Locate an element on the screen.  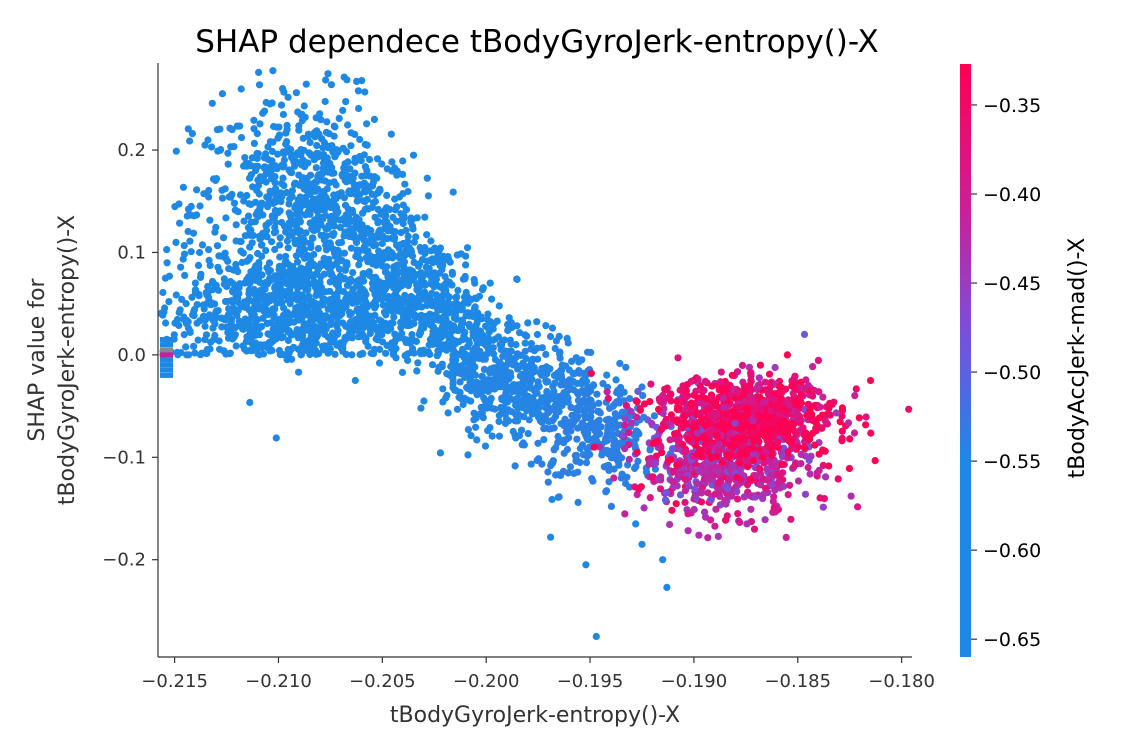
colorbar-tick-label: −0.55 is located at coordinates (1012, 462).